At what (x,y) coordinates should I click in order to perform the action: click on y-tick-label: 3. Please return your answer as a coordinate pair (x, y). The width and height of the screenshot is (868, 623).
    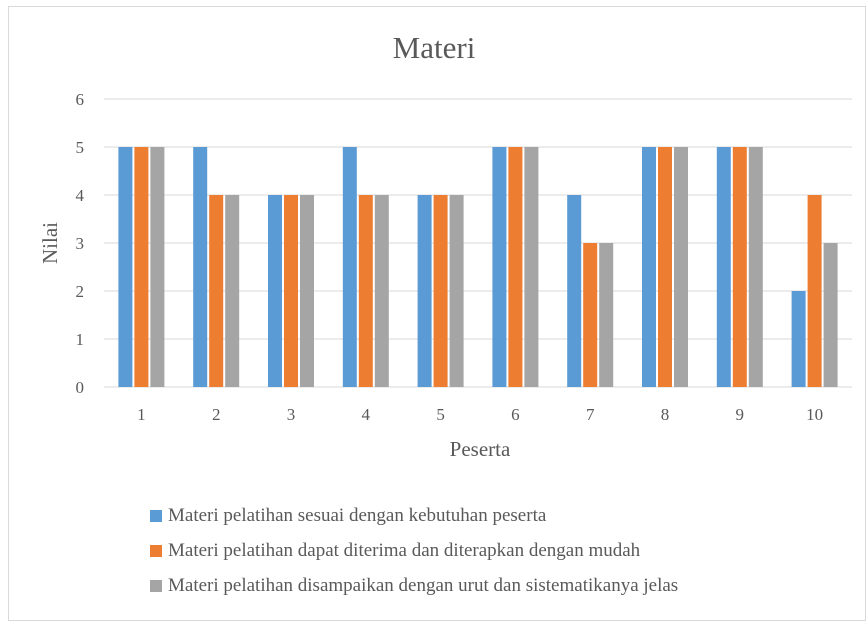
    Looking at the image, I should click on (80, 243).